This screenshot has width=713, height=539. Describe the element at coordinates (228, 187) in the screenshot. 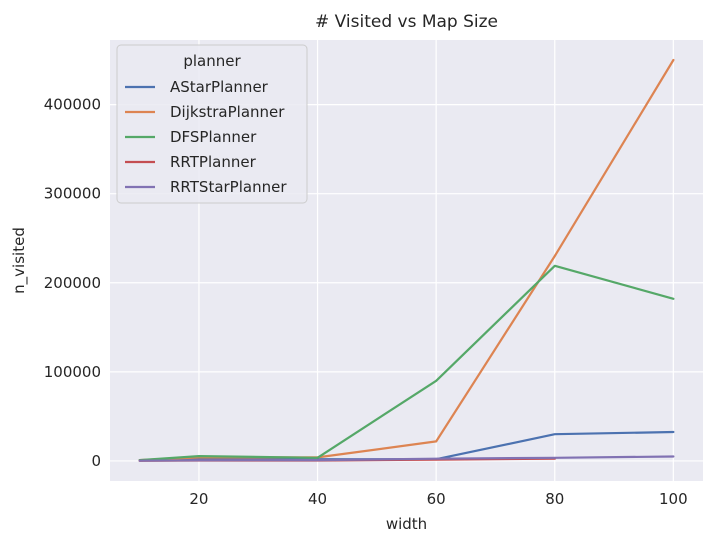

I see `legend-label: RRTStarPlanner` at that location.